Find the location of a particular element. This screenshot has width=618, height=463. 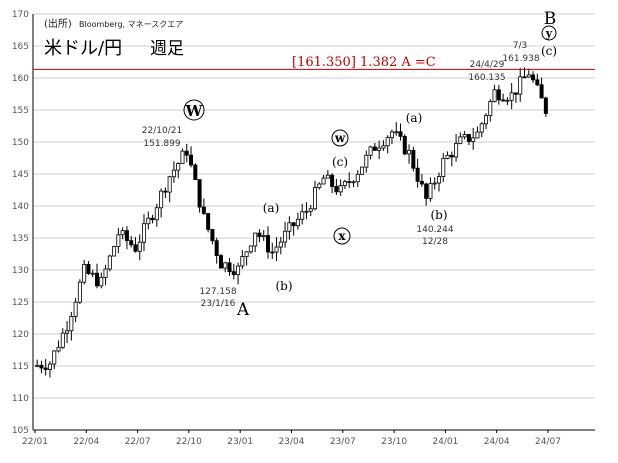

x-tick-label: 24/07 is located at coordinates (548, 442).